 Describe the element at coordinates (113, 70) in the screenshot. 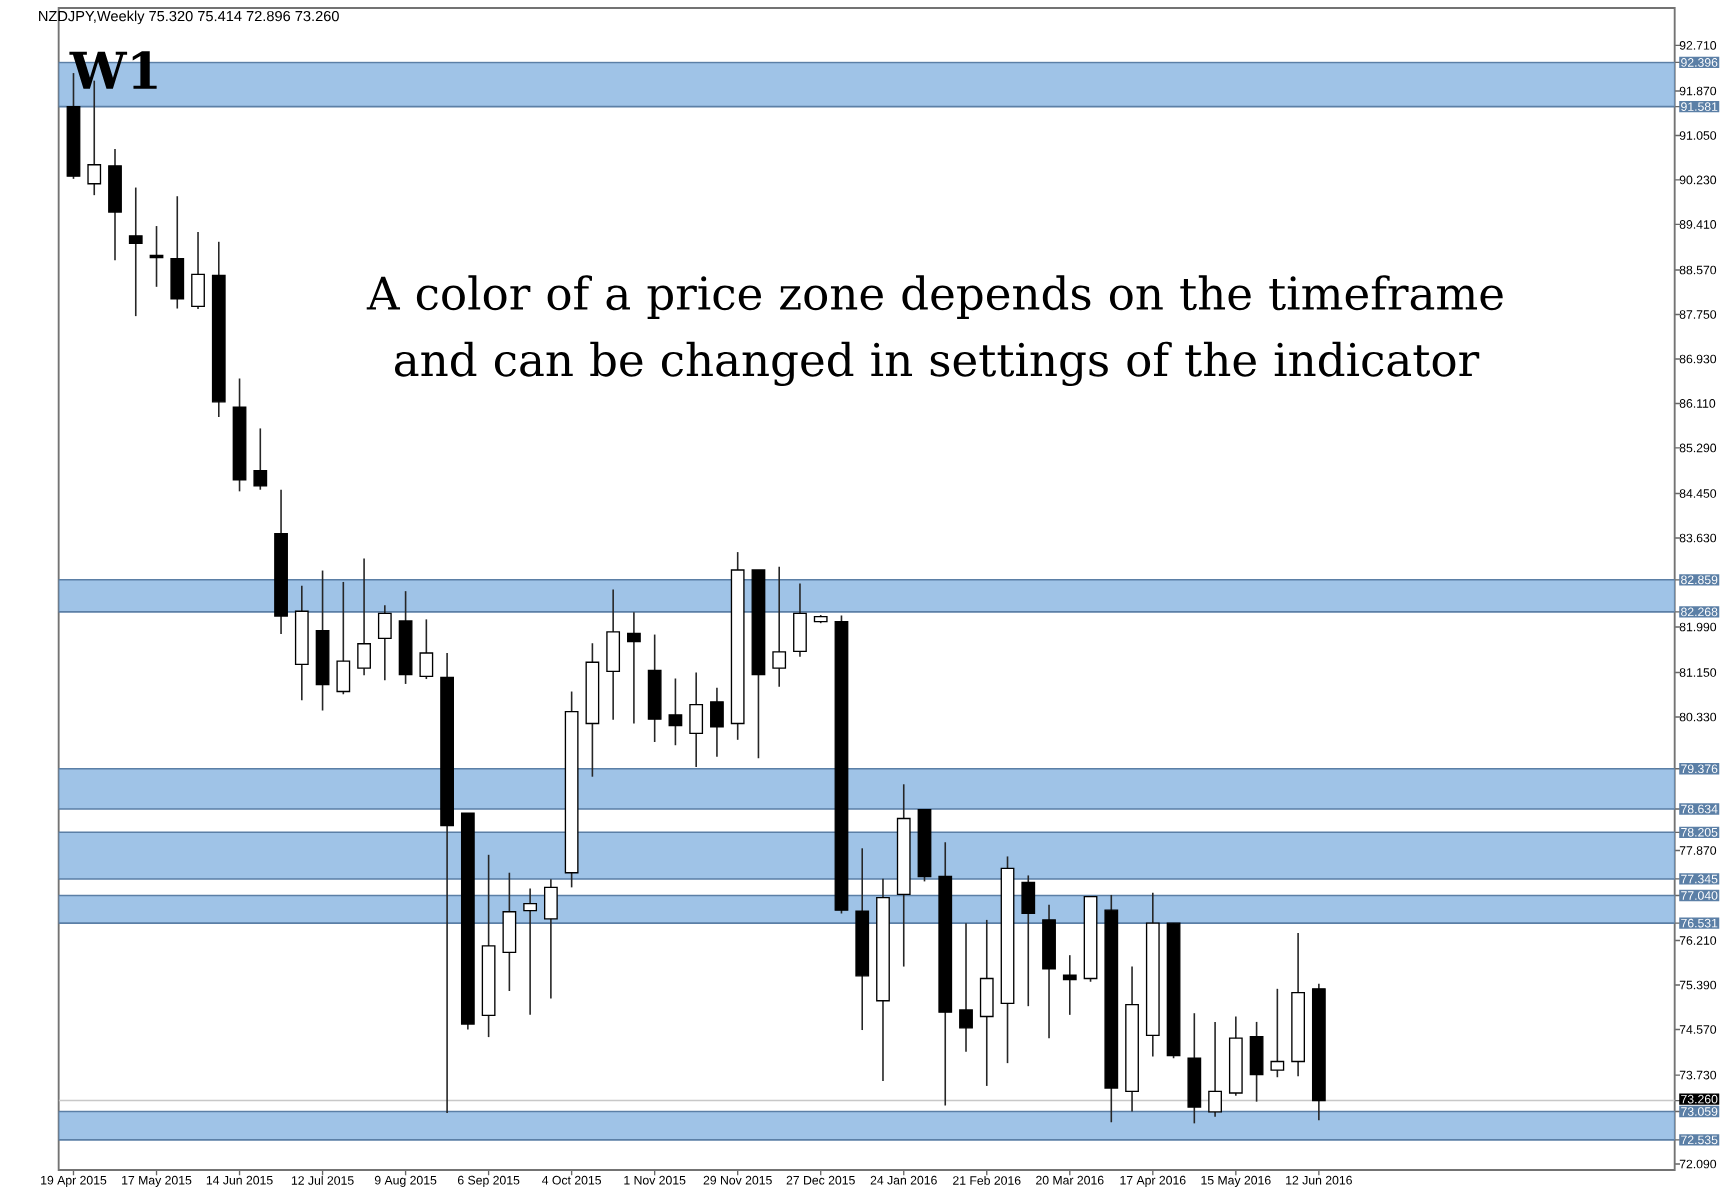

I see `annotation: W1` at that location.